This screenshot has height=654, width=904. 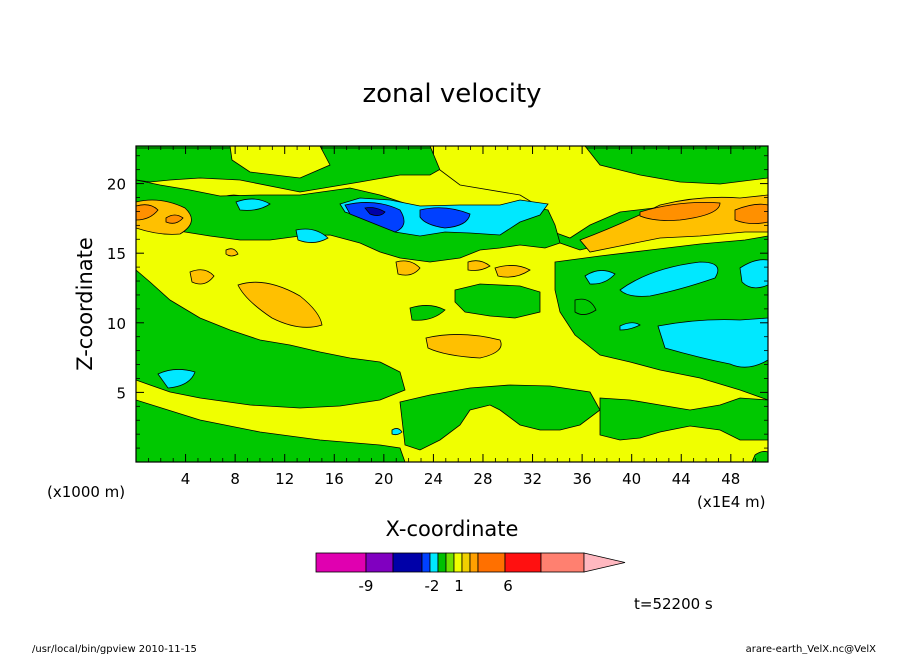 I want to click on y-tick-label: 15, so click(x=116, y=254).